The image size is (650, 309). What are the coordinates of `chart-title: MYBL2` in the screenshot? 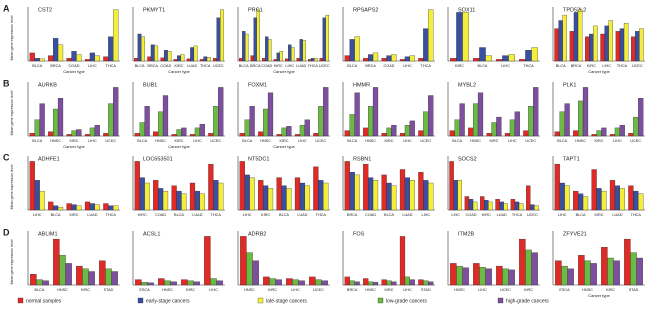 It's located at (467, 85).